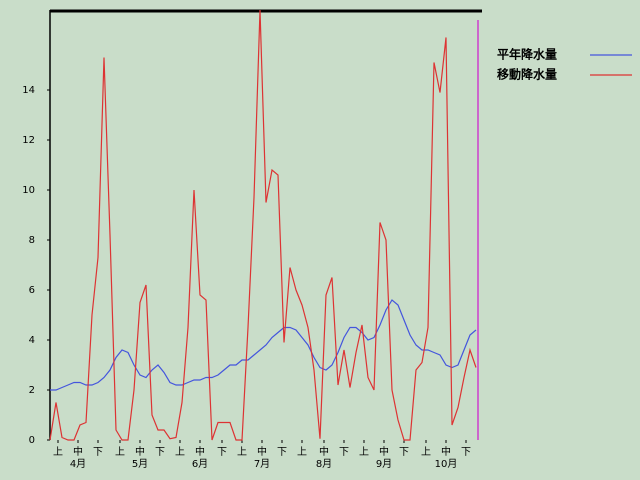 The width and height of the screenshot is (640, 480). What do you see at coordinates (28, 90) in the screenshot?
I see `y-tick-label: 14` at bounding box center [28, 90].